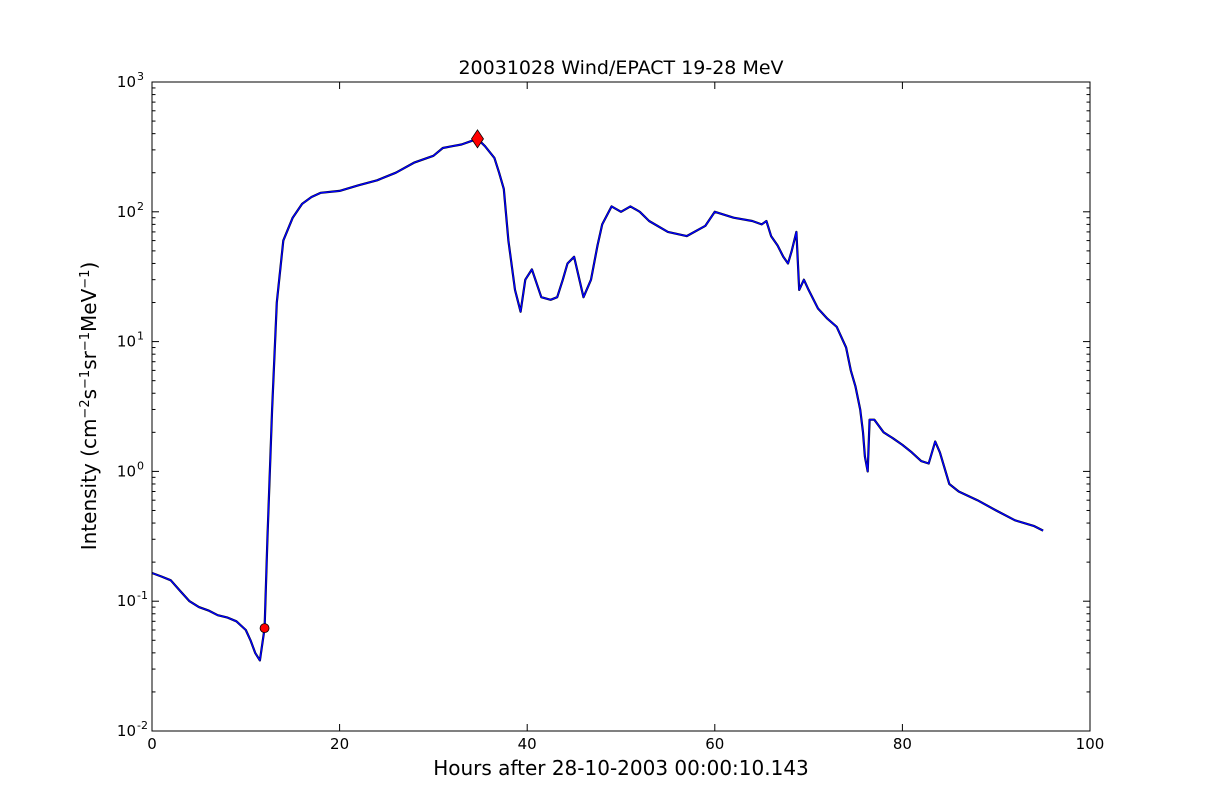  What do you see at coordinates (477, 139) in the screenshot?
I see `peak-marker` at bounding box center [477, 139].